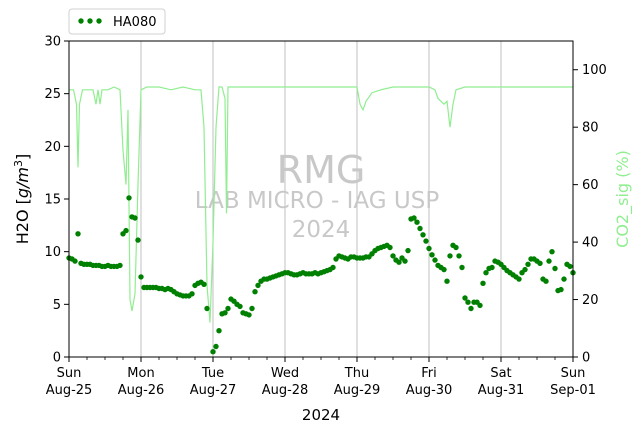 The image size is (644, 437). I want to click on x-tick-label-date: Aug-30, so click(429, 390).